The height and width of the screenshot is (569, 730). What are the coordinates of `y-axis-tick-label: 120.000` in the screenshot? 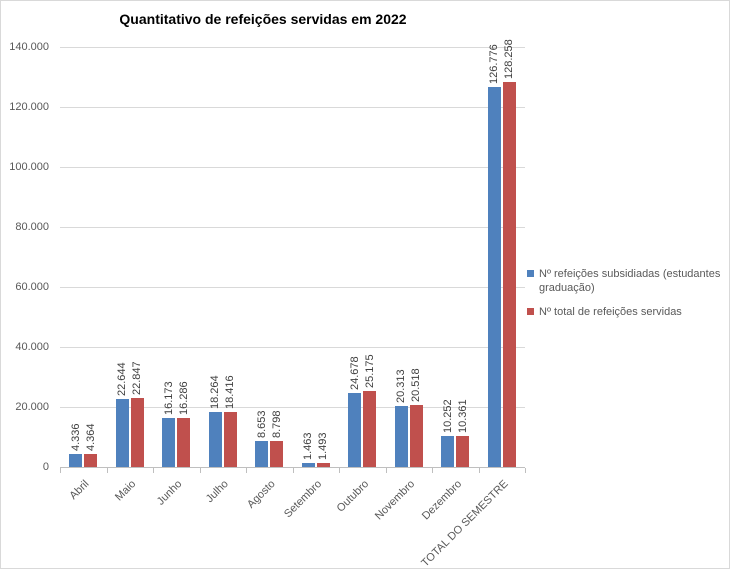 It's located at (29, 107).